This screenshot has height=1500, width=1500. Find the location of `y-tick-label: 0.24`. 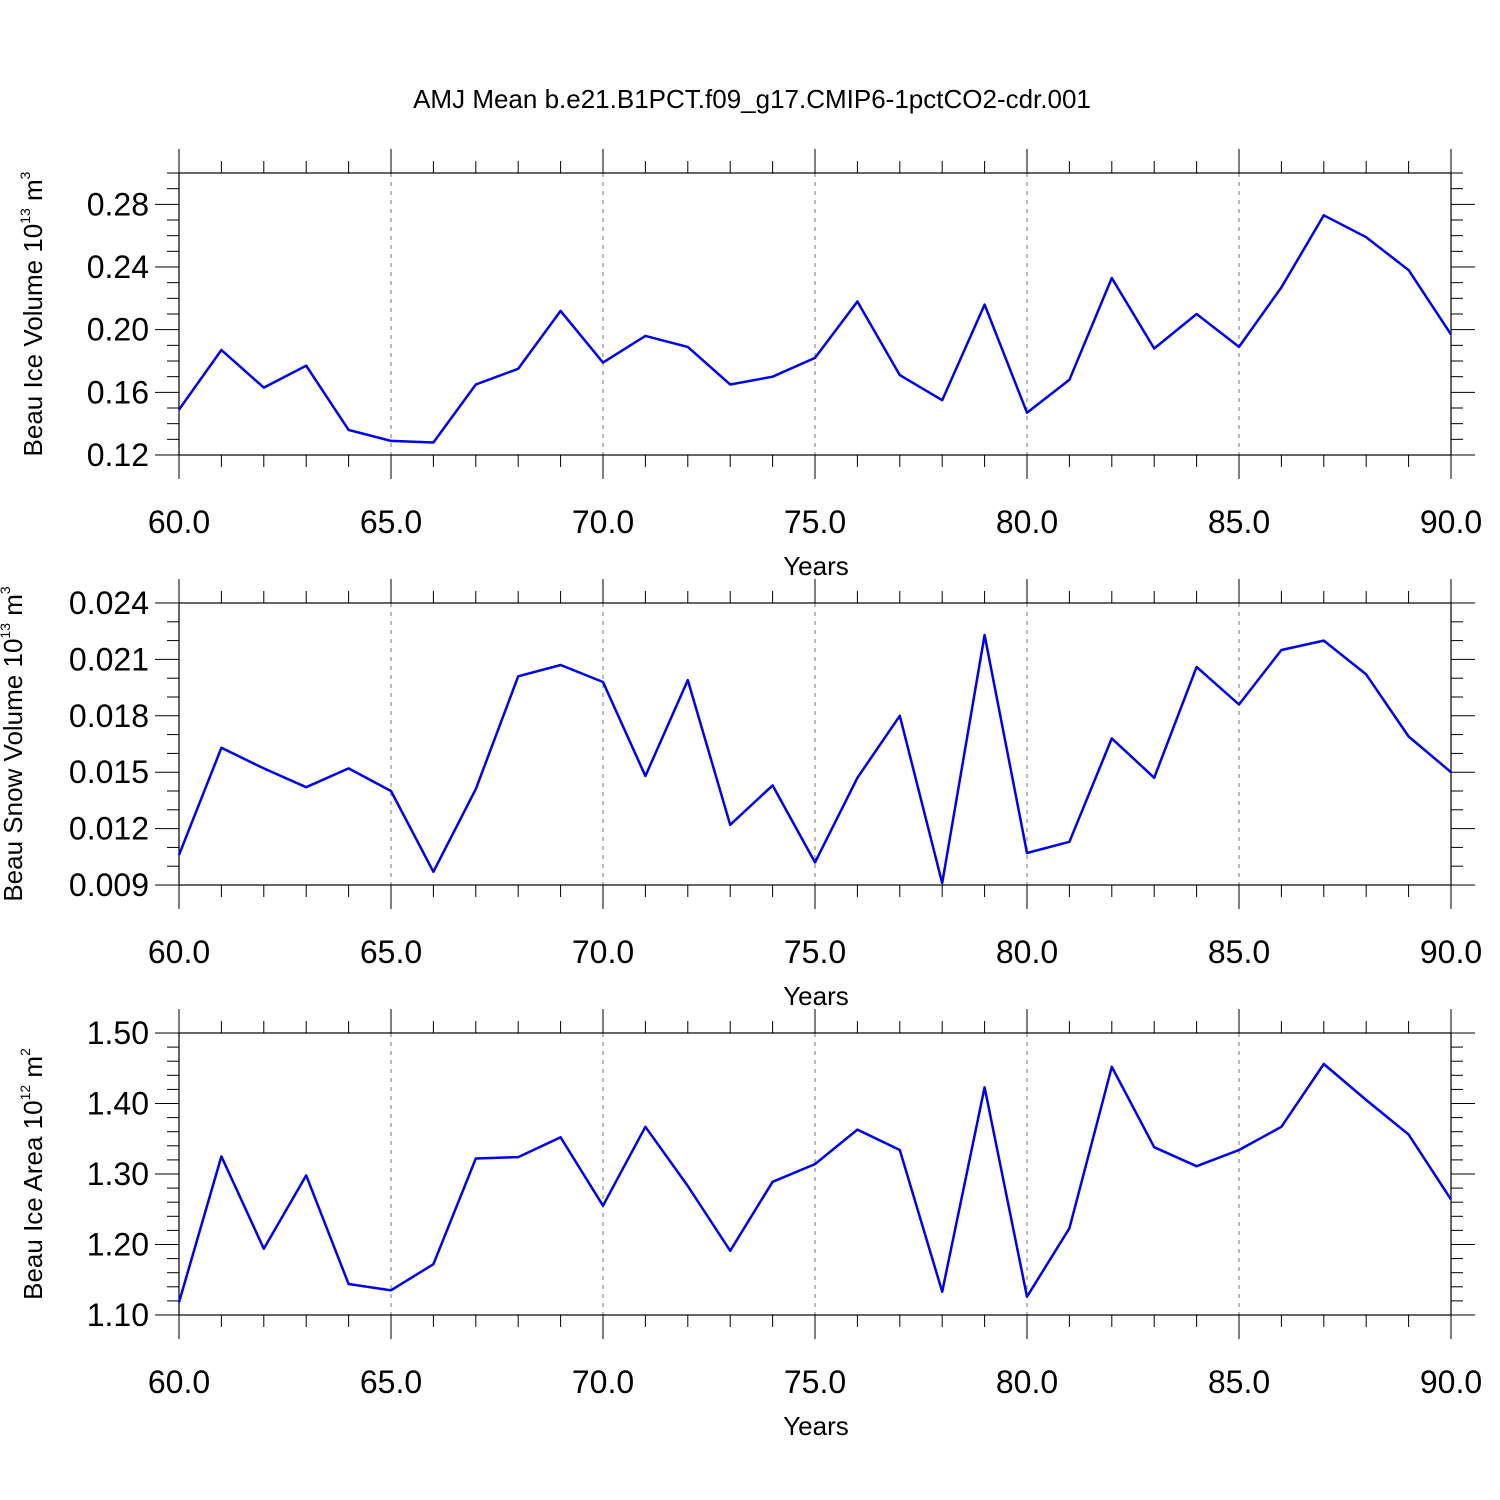

y-tick-label: 0.24 is located at coordinates (118, 267).